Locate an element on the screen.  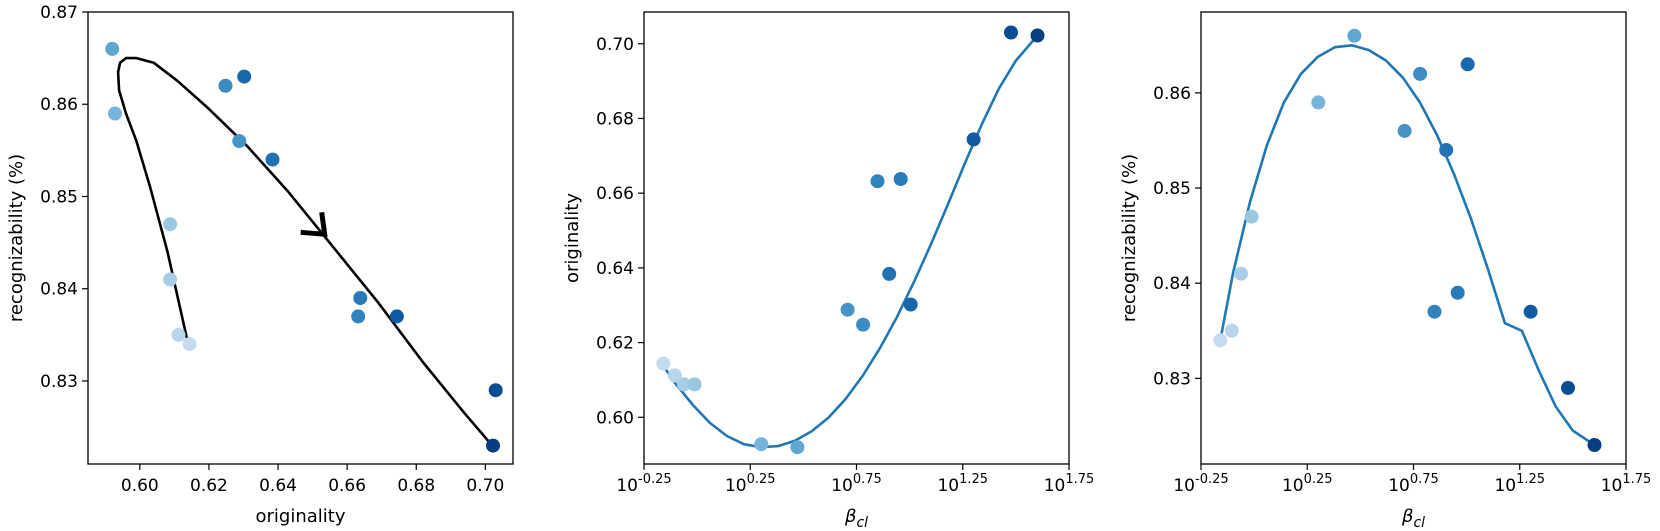
x-tick-label: 0.62 is located at coordinates (209, 486).